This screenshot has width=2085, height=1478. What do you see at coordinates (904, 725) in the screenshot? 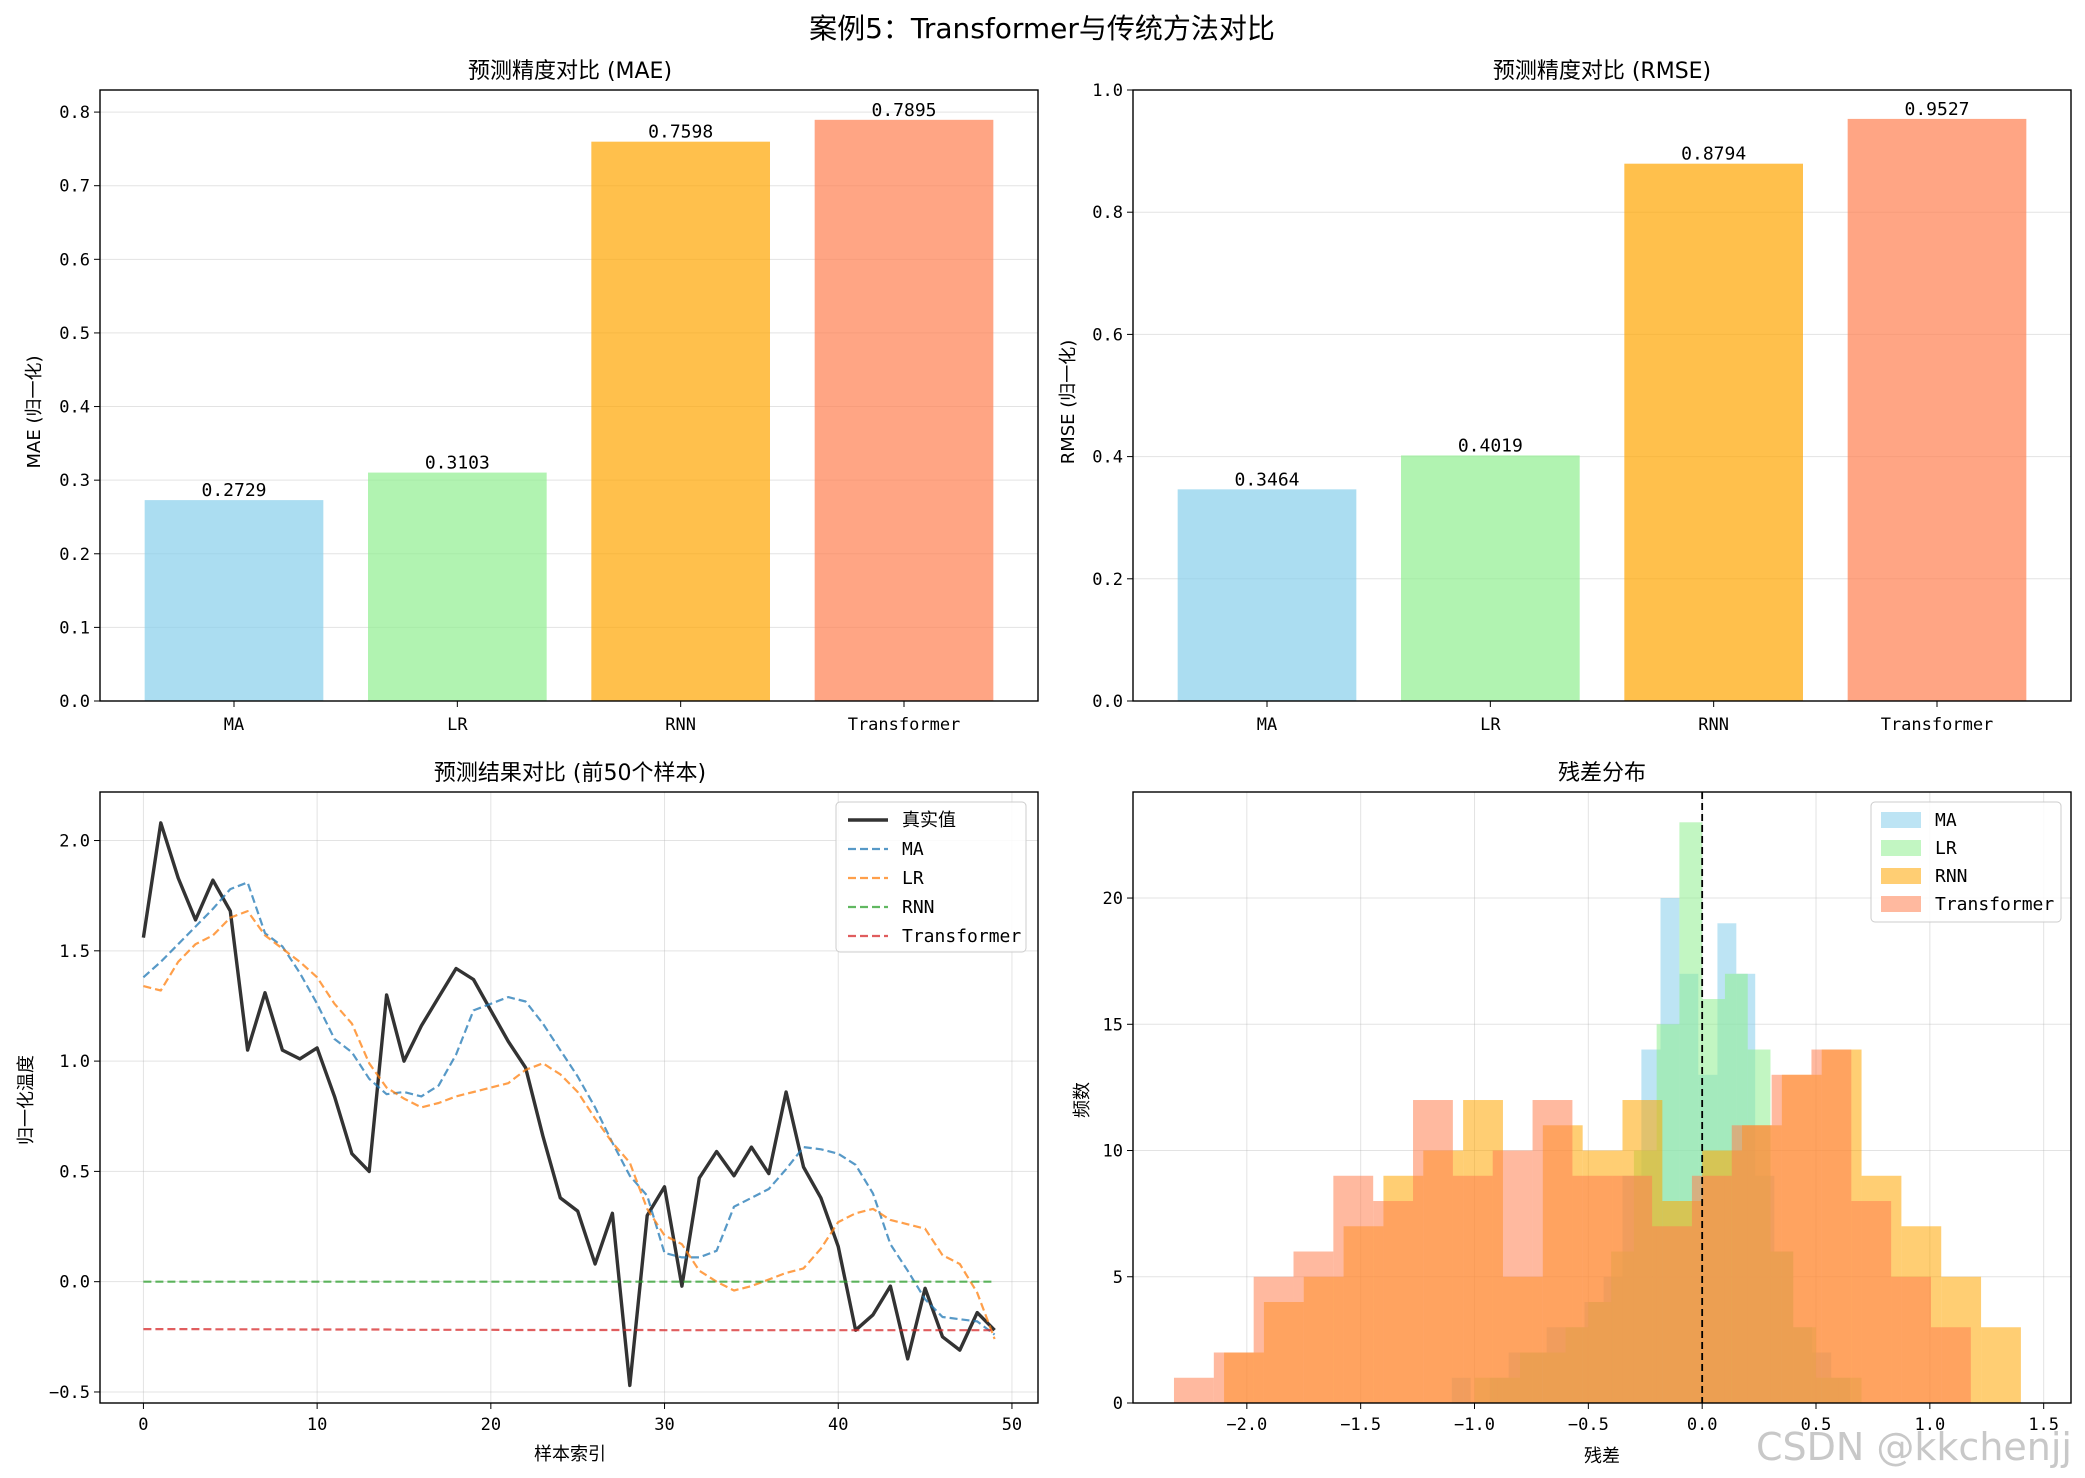
I see `mae-x-tick-label-transformer: Transformer` at bounding box center [904, 725].